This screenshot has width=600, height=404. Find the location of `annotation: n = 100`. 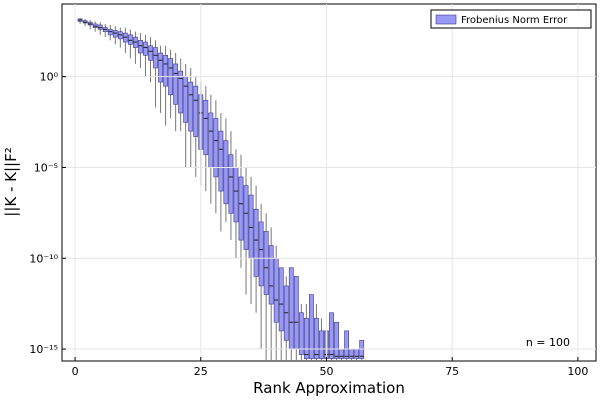

annotation: n = 100 is located at coordinates (548, 342).